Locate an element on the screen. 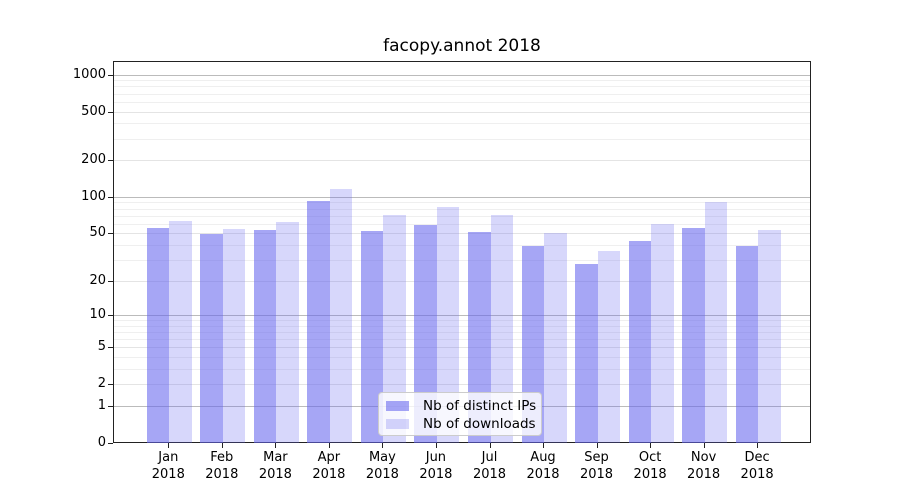 This screenshot has width=900, height=500. bar-nb-of-downloads-apr is located at coordinates (341, 316).